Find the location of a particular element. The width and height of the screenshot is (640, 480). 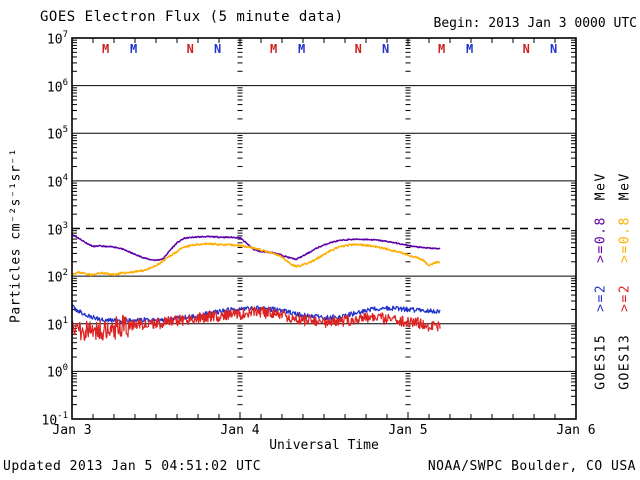

y-tick-label: 10⁶ is located at coordinates (57, 86).